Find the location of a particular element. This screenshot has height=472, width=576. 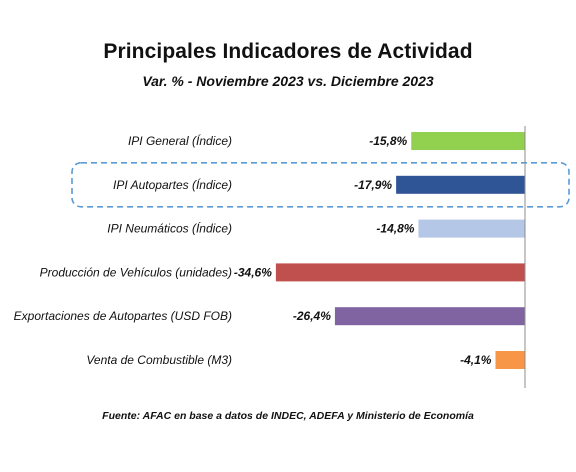

value-label-1: -15,8% is located at coordinates (388, 141).